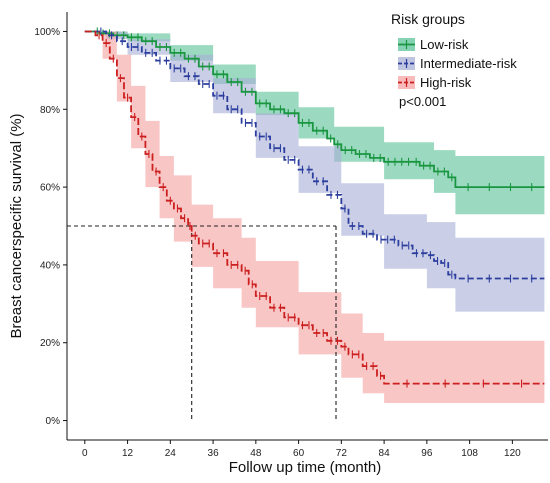  I want to click on y-tick-label: 60%, so click(50, 188).